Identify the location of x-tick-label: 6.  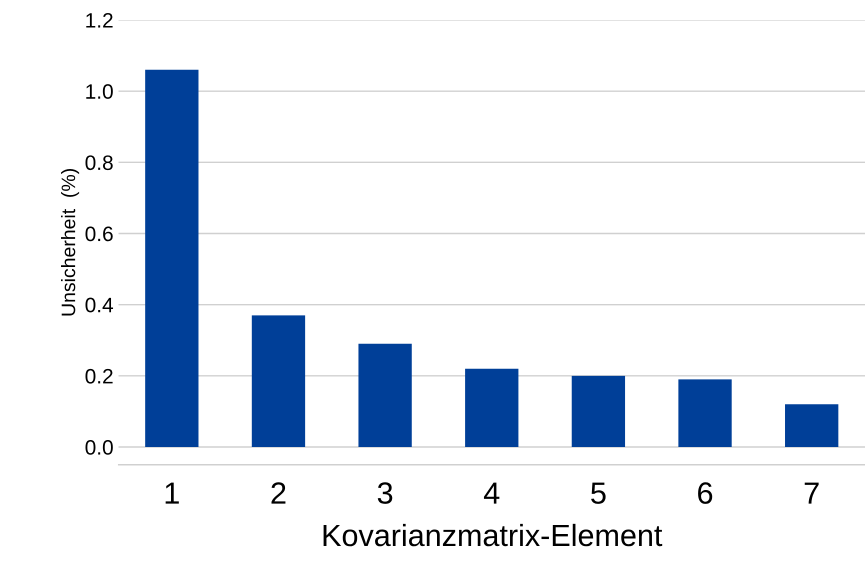
(705, 493).